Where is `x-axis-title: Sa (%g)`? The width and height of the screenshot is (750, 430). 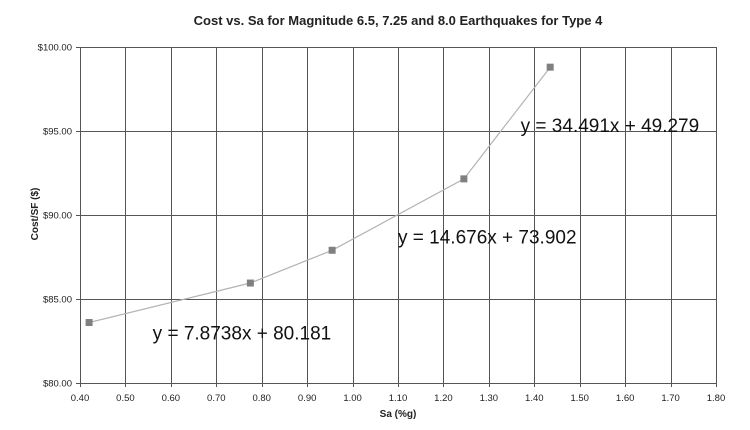 x-axis-title: Sa (%g) is located at coordinates (398, 414).